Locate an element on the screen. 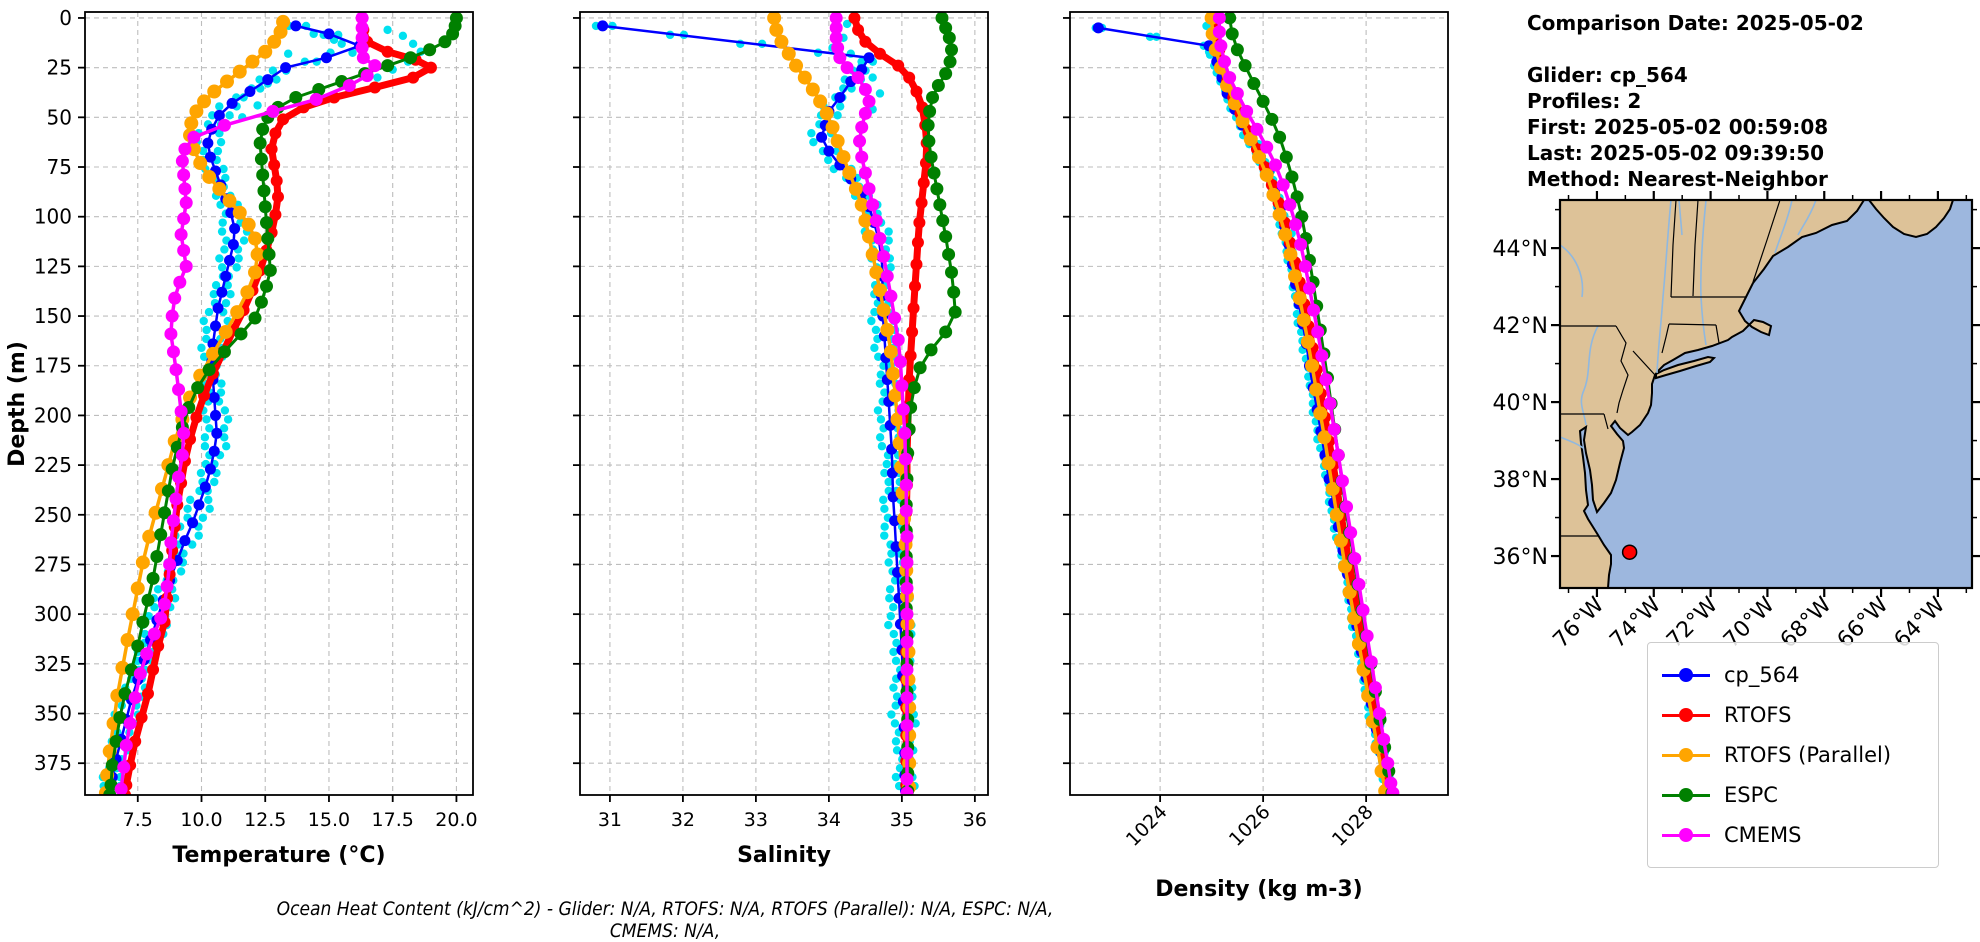 The image size is (1980, 942). lat-tick-label: 42°N is located at coordinates (1520, 326).